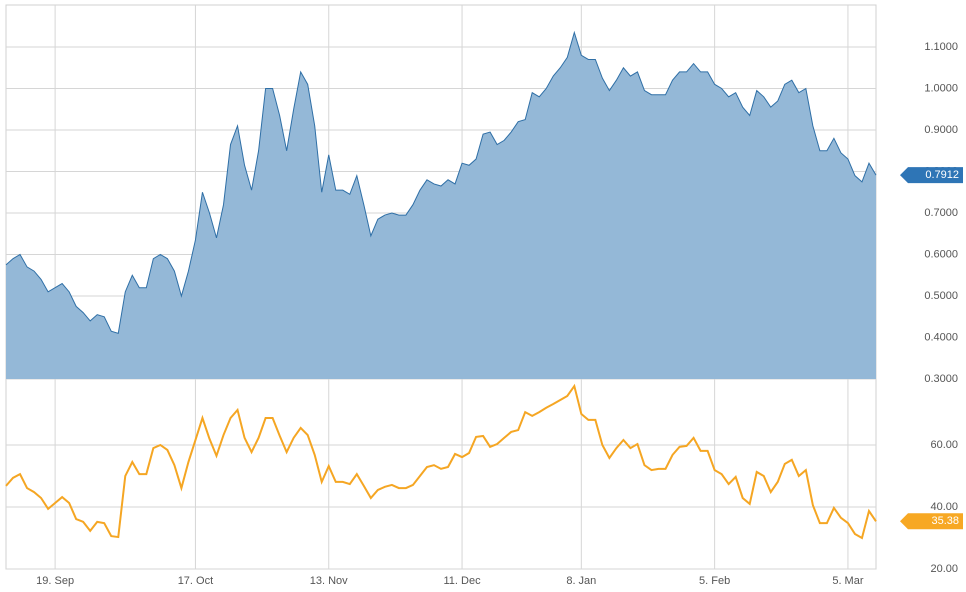 The height and width of the screenshot is (592, 966). I want to click on last-value-label: 35.38, so click(945, 521).